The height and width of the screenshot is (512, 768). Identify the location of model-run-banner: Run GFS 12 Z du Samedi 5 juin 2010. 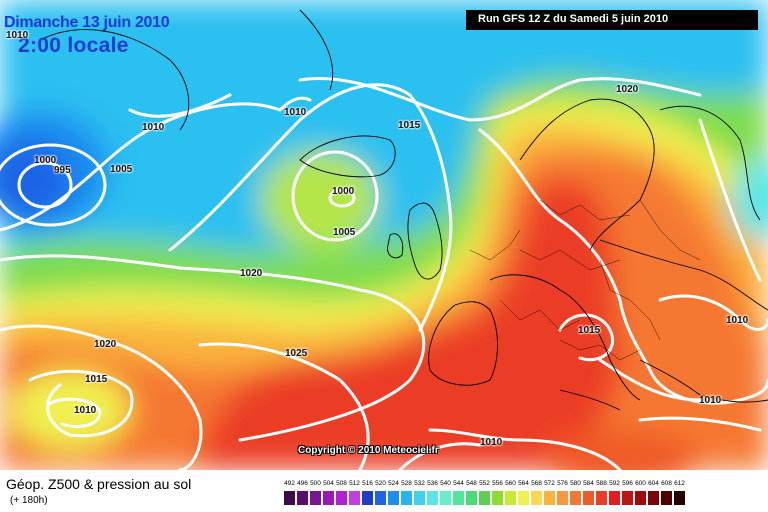
(612, 20).